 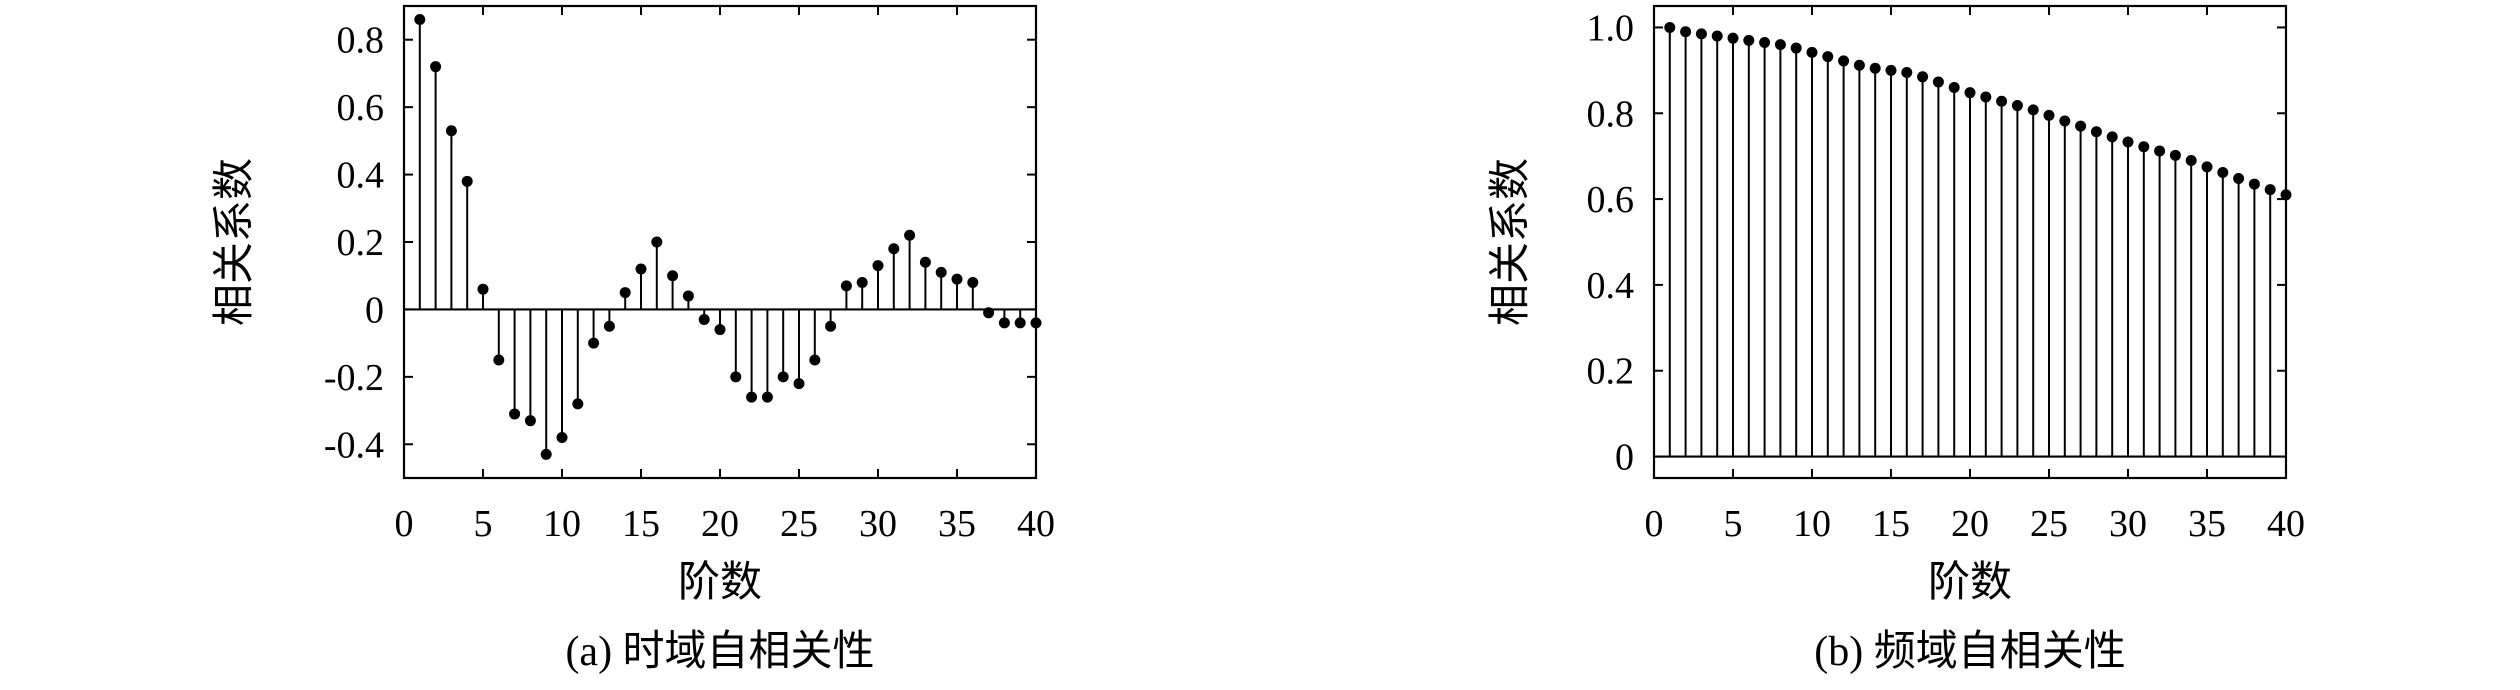 I want to click on panel-b-caption: (b) 频域自相关性, so click(x=1969, y=652).